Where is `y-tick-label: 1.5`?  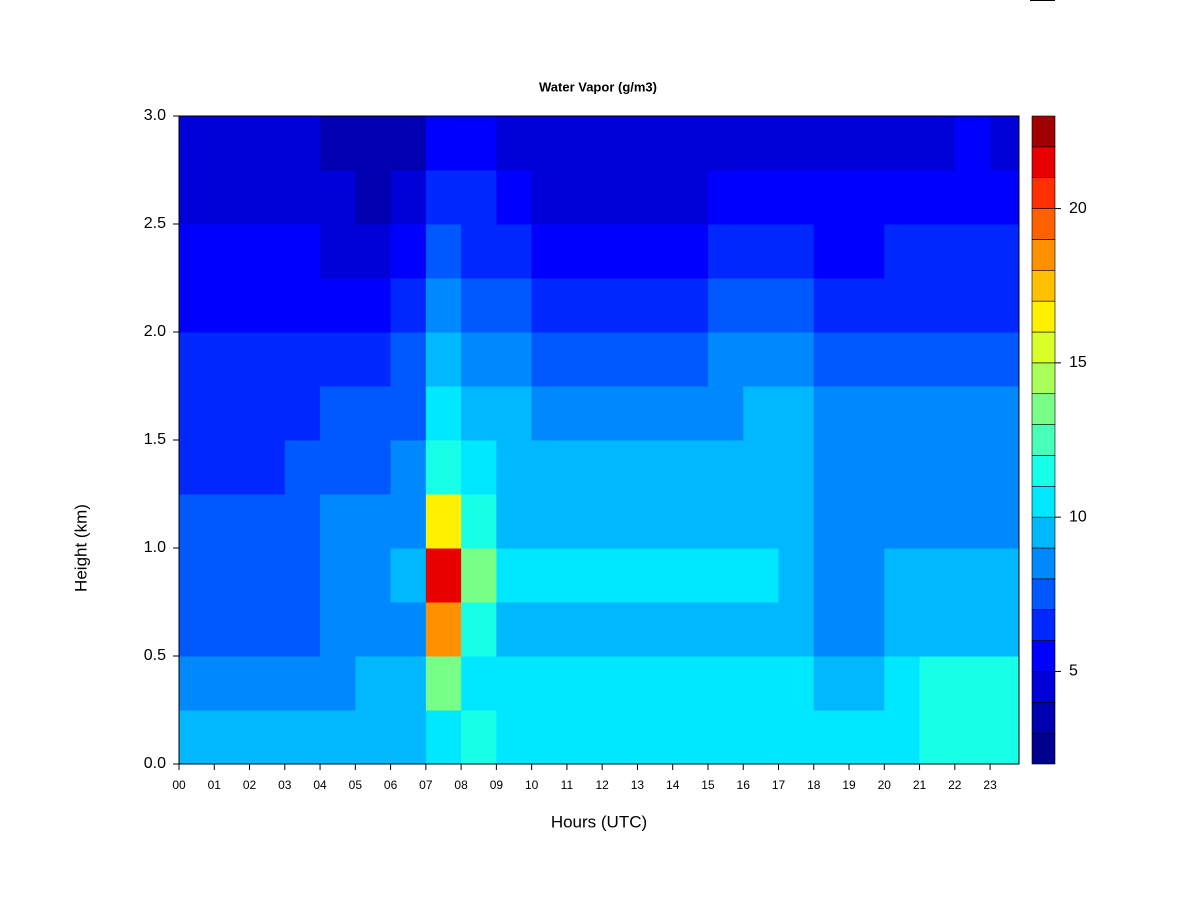 y-tick-label: 1.5 is located at coordinates (155, 439).